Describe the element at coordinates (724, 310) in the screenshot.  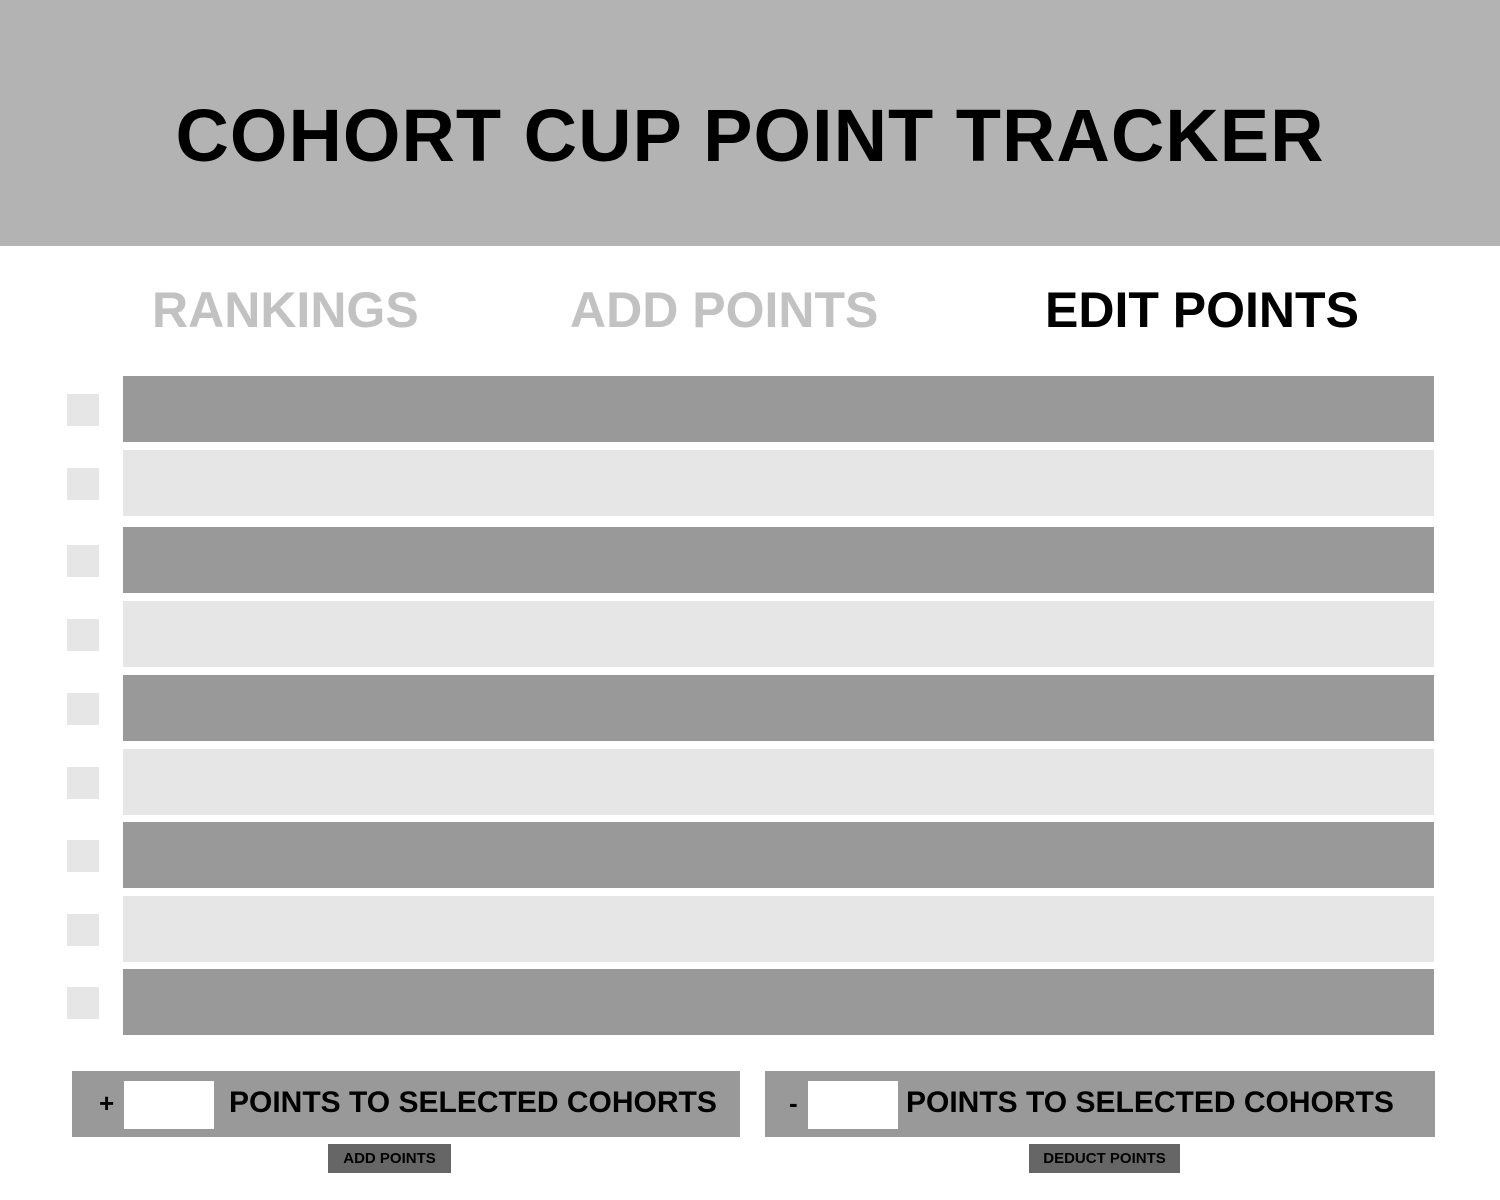
I see `tab-add-points: ADD POINTS` at that location.